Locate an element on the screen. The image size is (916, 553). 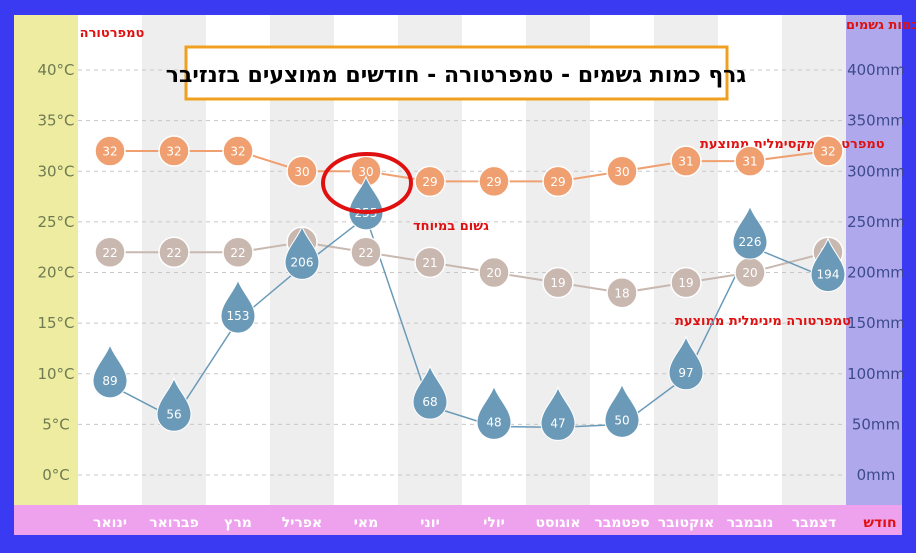
left-tick-label: 5°C is located at coordinates (56, 424).